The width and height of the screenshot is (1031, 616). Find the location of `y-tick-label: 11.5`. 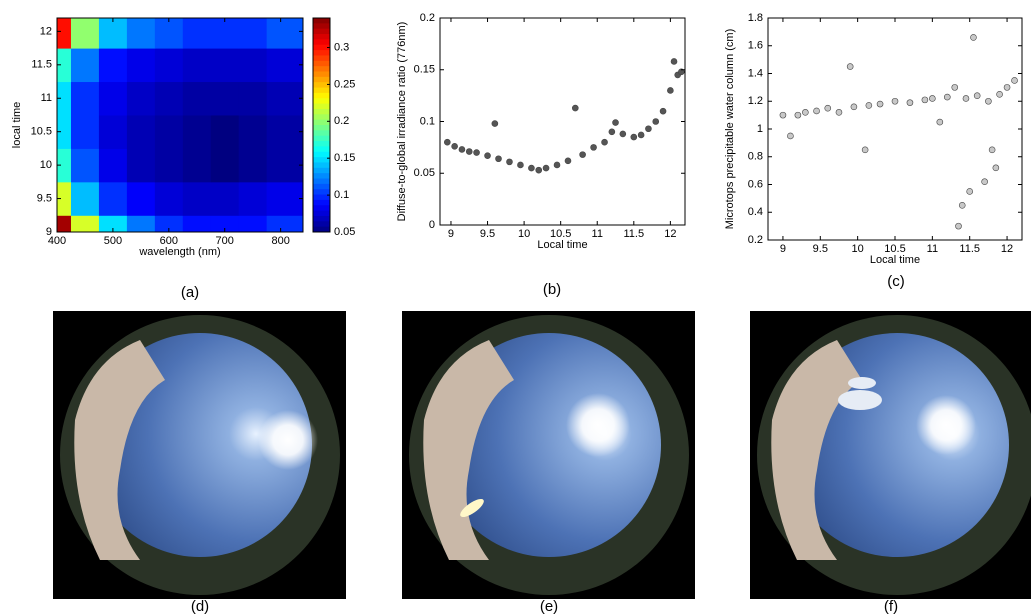

y-tick-label: 11.5 is located at coordinates (41, 65).